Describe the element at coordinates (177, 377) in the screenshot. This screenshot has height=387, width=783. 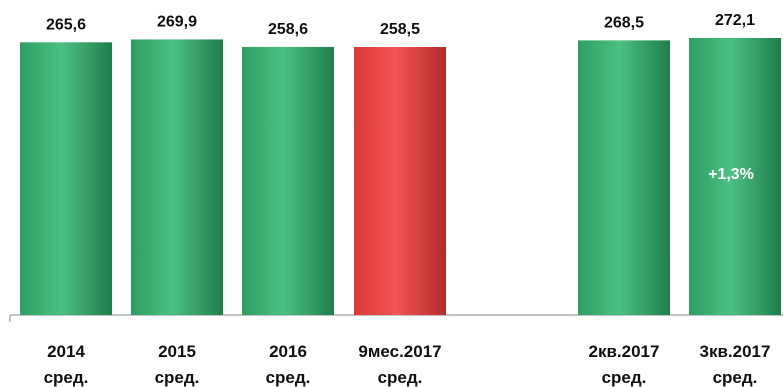
I see `category-label-1-1: сред.` at that location.